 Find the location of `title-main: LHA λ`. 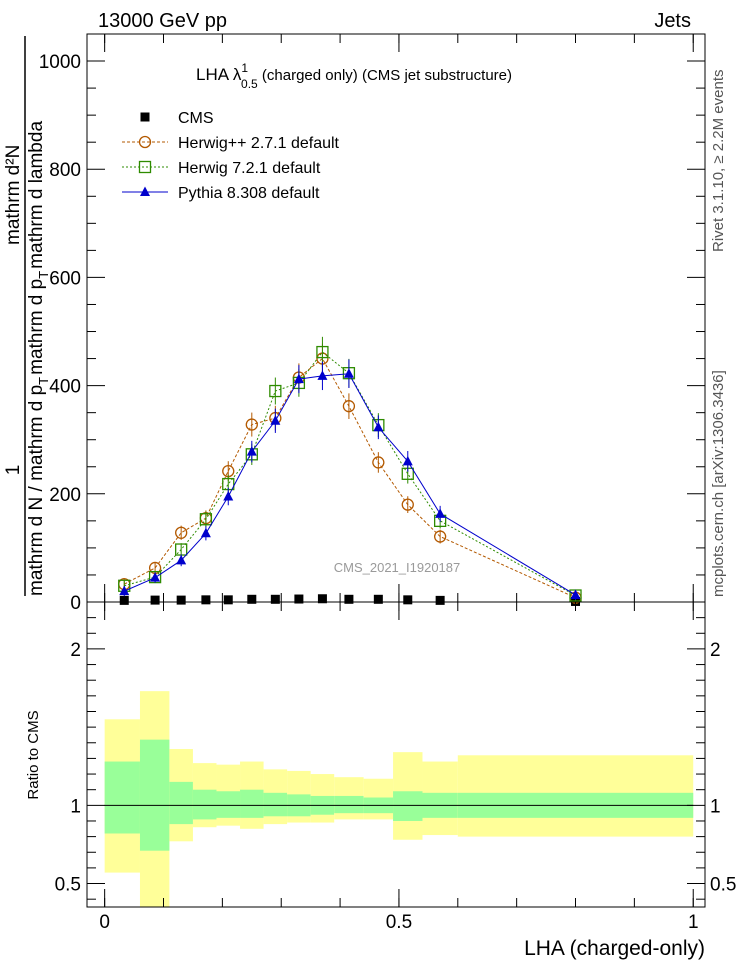

title-main: LHA λ is located at coordinates (219, 74).